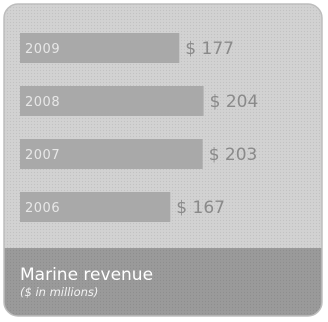 The height and width of the screenshot is (322, 328). Describe the element at coordinates (42, 208) in the screenshot. I see `bar-category-label: 2006` at that location.